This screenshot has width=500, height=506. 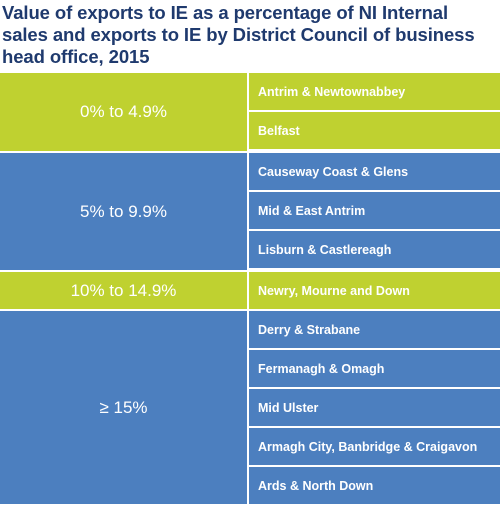 What do you see at coordinates (374, 249) in the screenshot?
I see `council-item: Lisburn & Castlereagh` at bounding box center [374, 249].